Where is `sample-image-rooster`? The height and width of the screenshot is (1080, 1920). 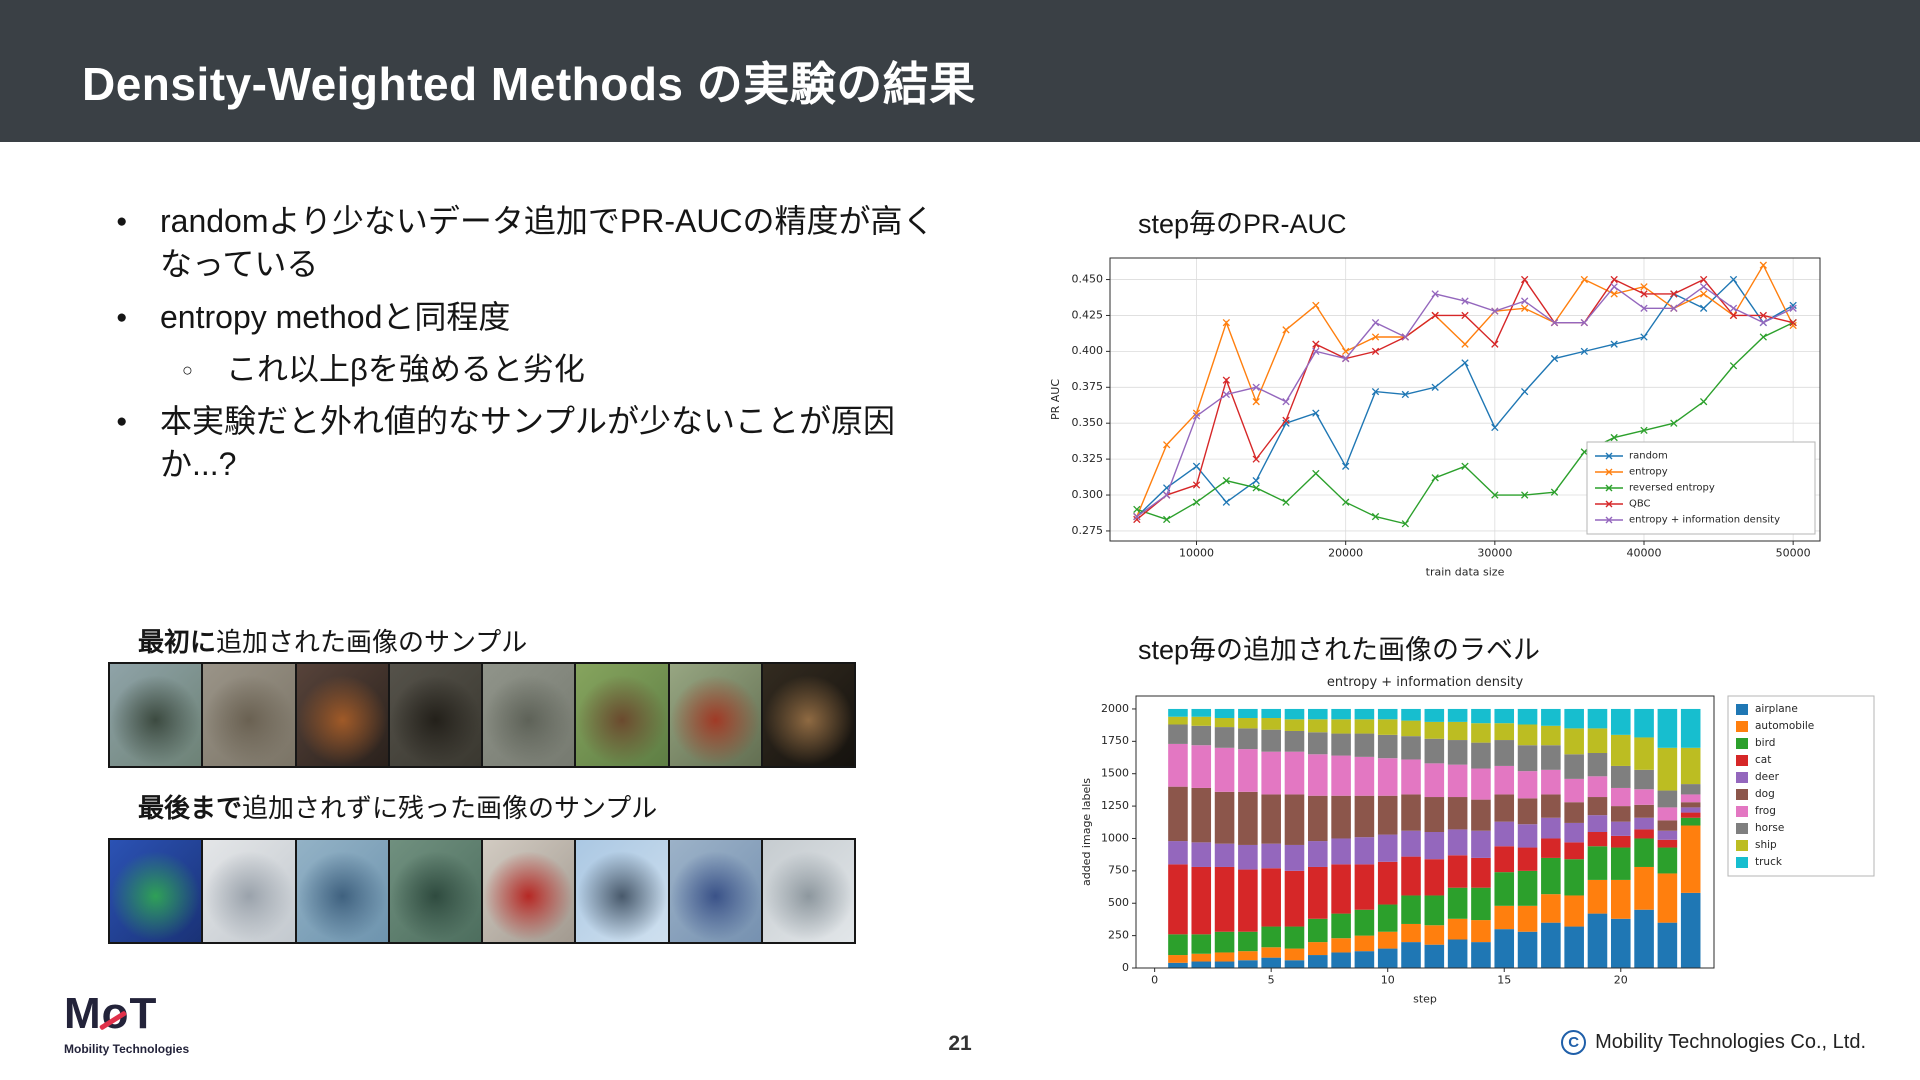 sample-image-rooster is located at coordinates (716, 715).